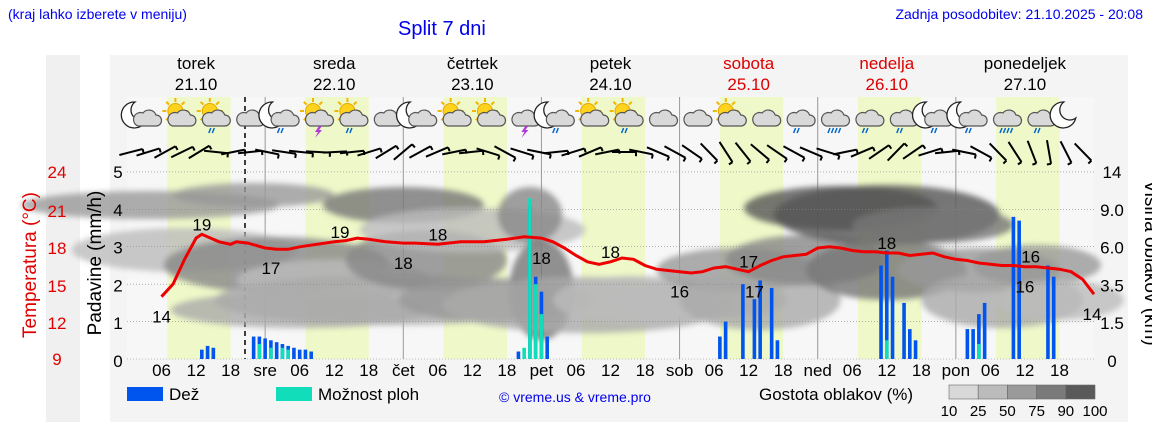 The width and height of the screenshot is (1152, 443). I want to click on x-tick: 12, so click(610, 370).